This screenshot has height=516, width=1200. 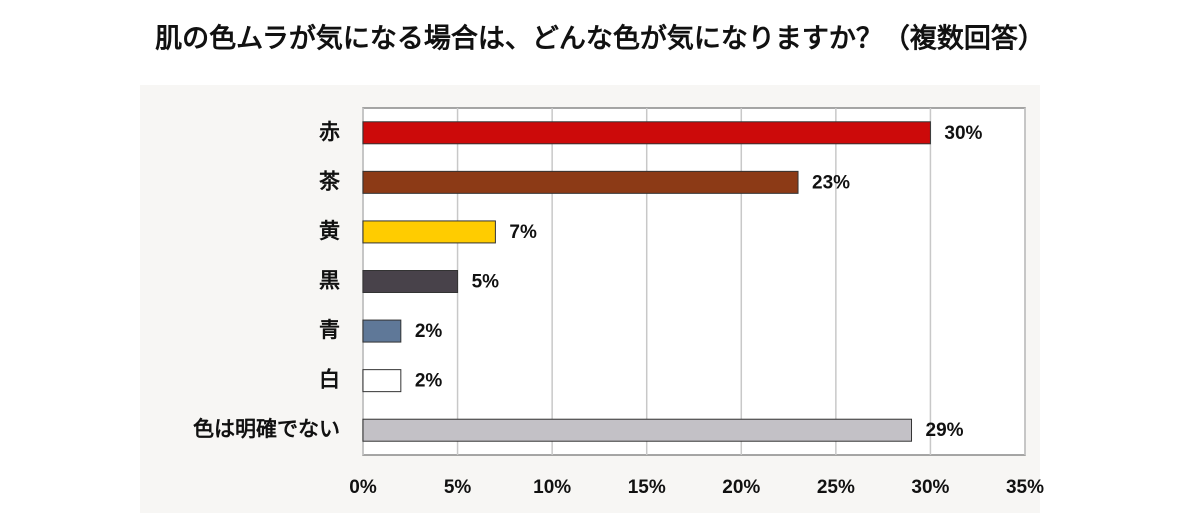 I want to click on y-tick-label: 青, so click(x=329, y=330).